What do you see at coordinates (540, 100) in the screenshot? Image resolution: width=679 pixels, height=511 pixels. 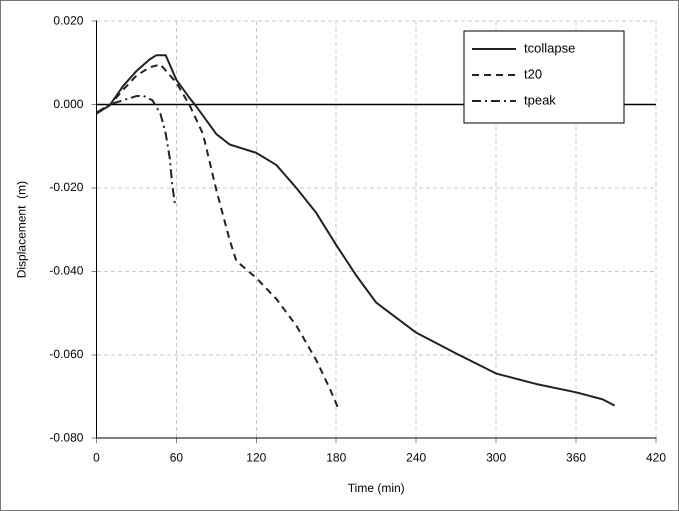 I see `legend-label: tpeak` at bounding box center [540, 100].